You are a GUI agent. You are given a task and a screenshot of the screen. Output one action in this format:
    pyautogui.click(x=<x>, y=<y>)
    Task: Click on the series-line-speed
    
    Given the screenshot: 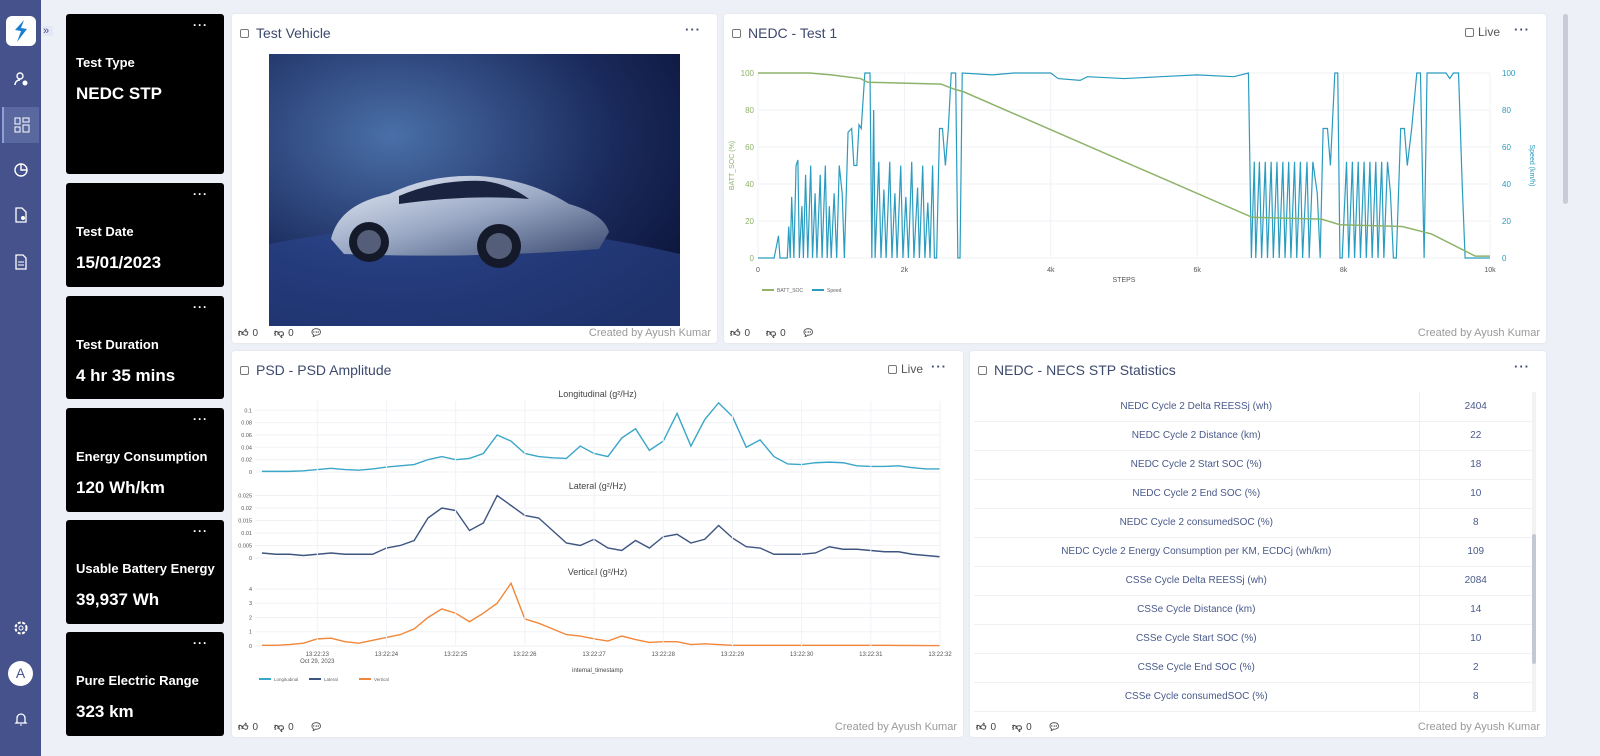 What is the action you would take?
    pyautogui.click(x=1124, y=165)
    